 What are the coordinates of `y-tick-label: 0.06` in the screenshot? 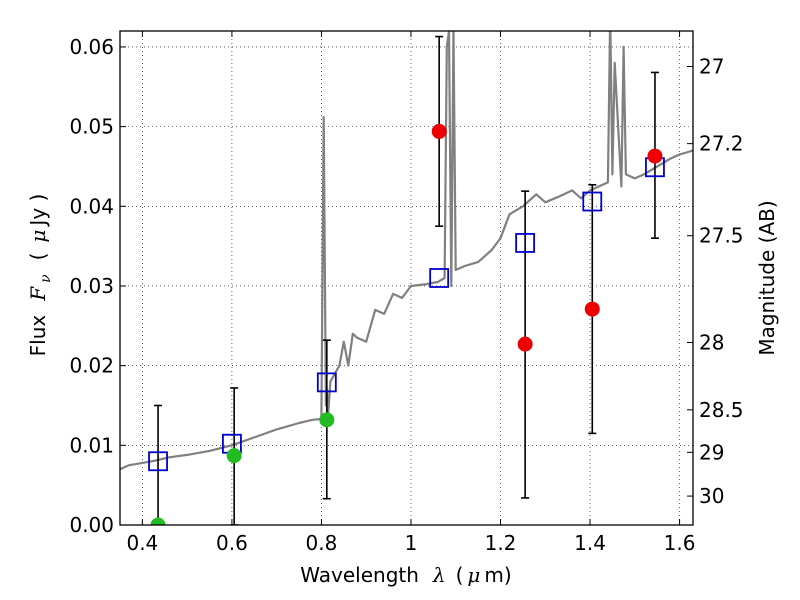 It's located at (91, 47).